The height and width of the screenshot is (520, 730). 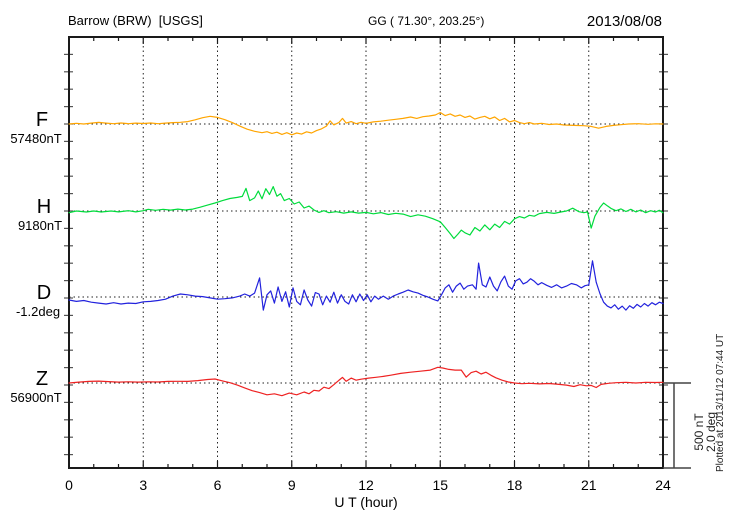 What do you see at coordinates (366, 213) in the screenshot?
I see `trace-H` at bounding box center [366, 213].